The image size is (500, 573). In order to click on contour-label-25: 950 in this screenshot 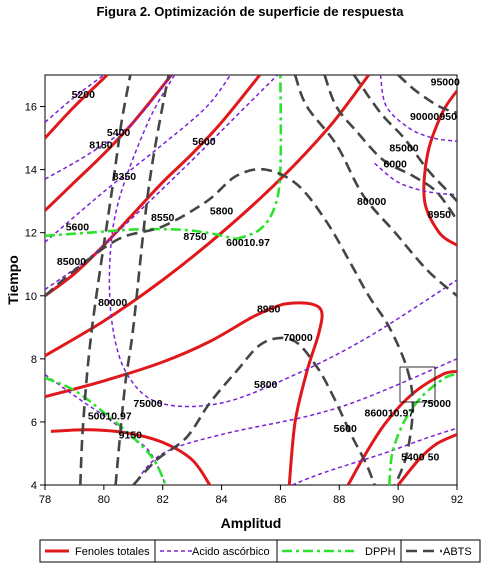, I will do `click(448, 117)`.